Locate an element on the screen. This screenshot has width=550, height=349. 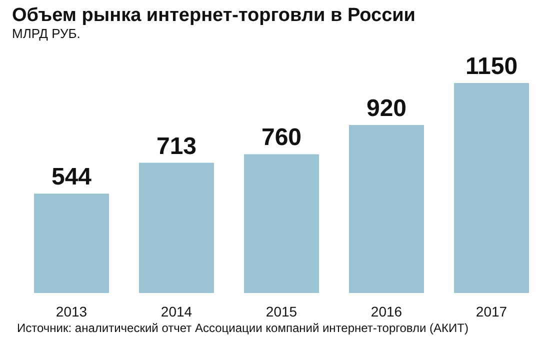
text: Источник: аналитический отчет Ассоциации компаний интернет-торговли (АКИТ) is located at coordinates (242, 328).